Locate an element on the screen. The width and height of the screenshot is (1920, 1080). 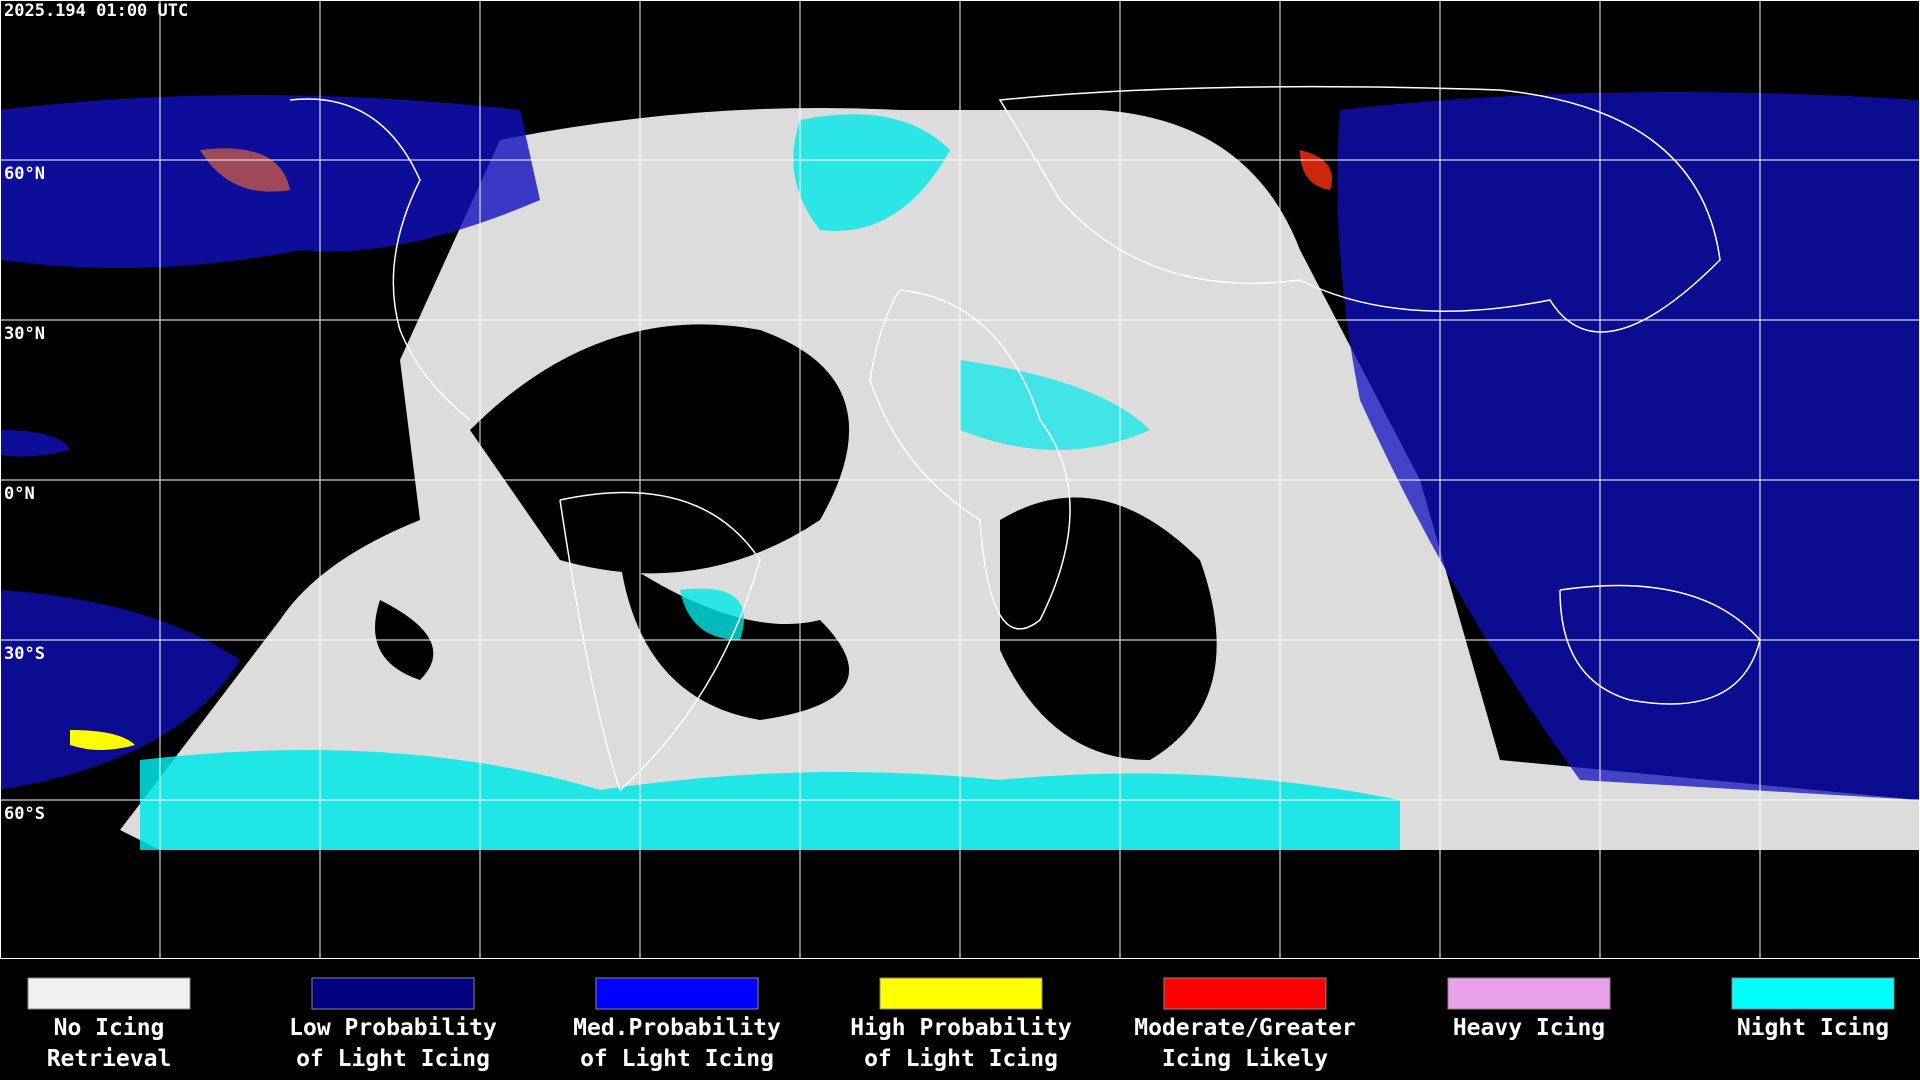
latitude-label: 60°S is located at coordinates (24, 814).